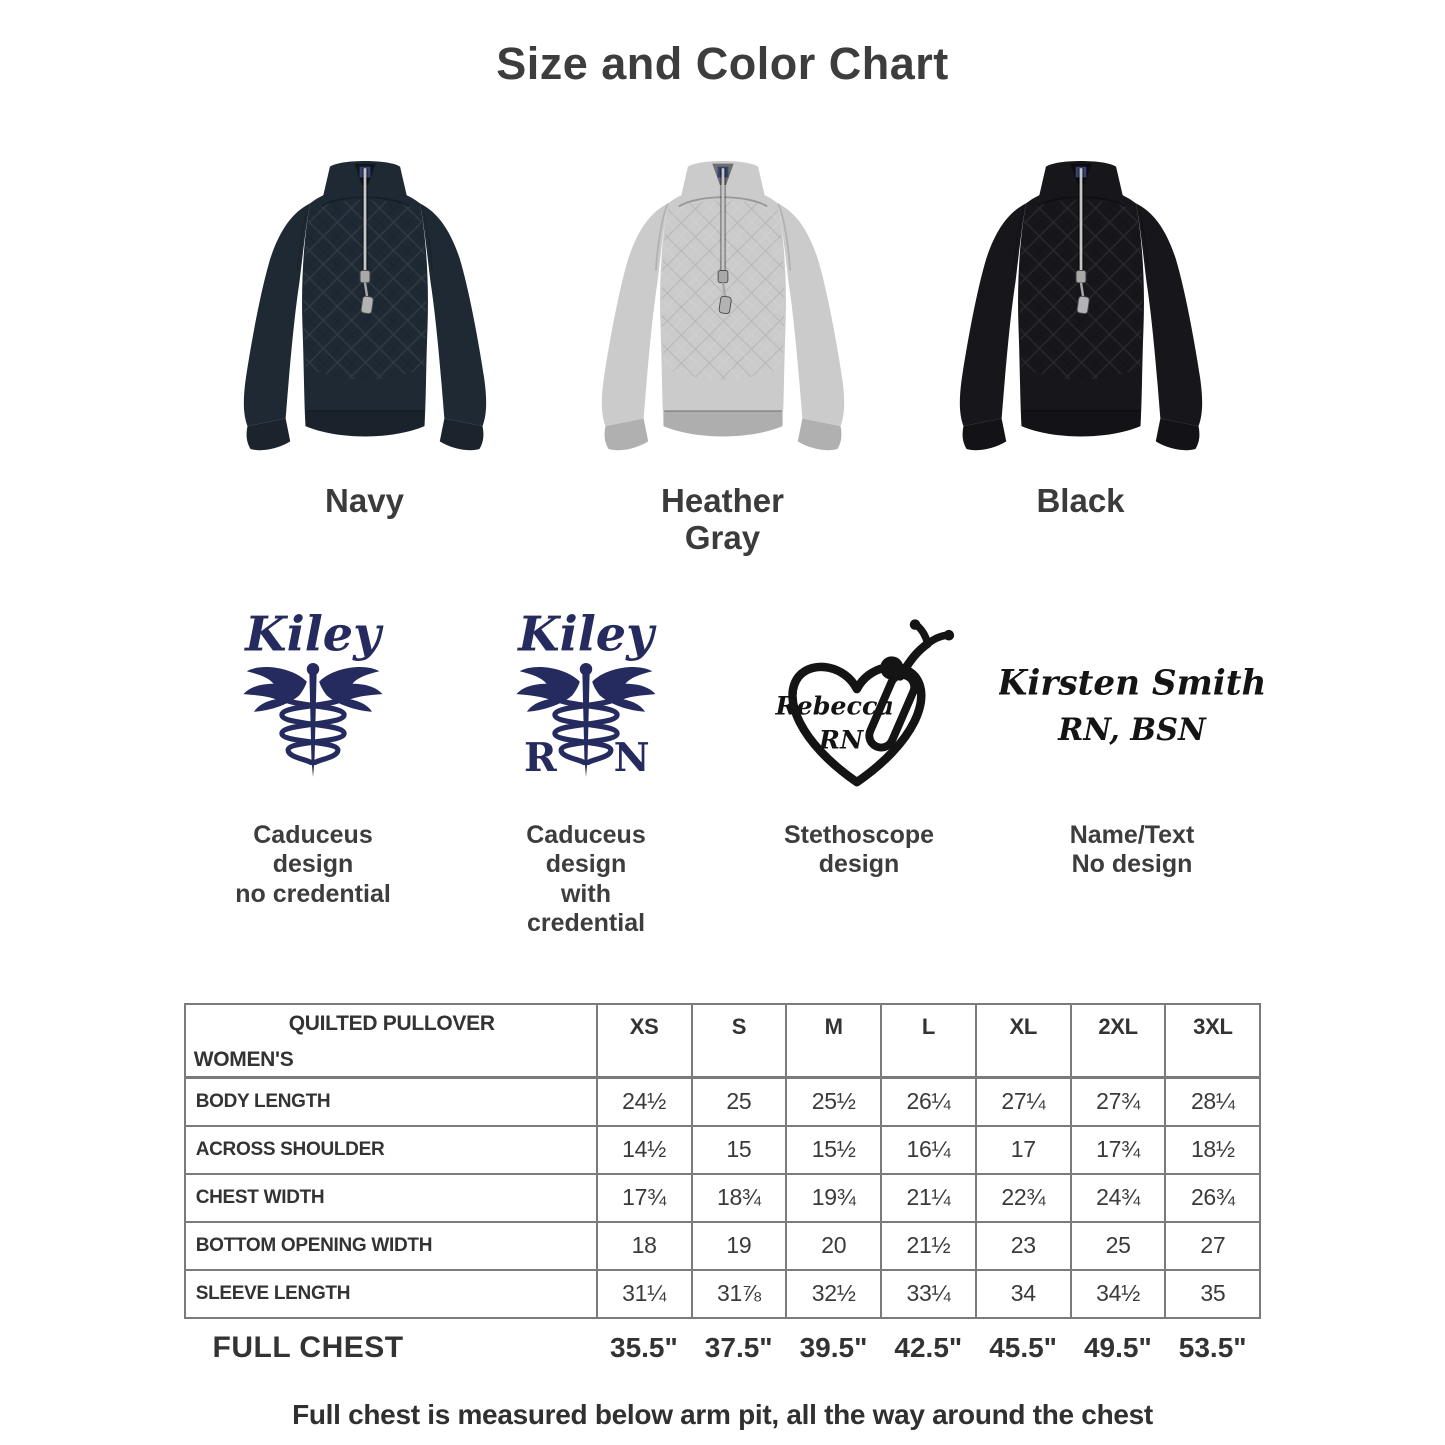  What do you see at coordinates (1080, 305) in the screenshot?
I see `pullover-fill-black` at bounding box center [1080, 305].